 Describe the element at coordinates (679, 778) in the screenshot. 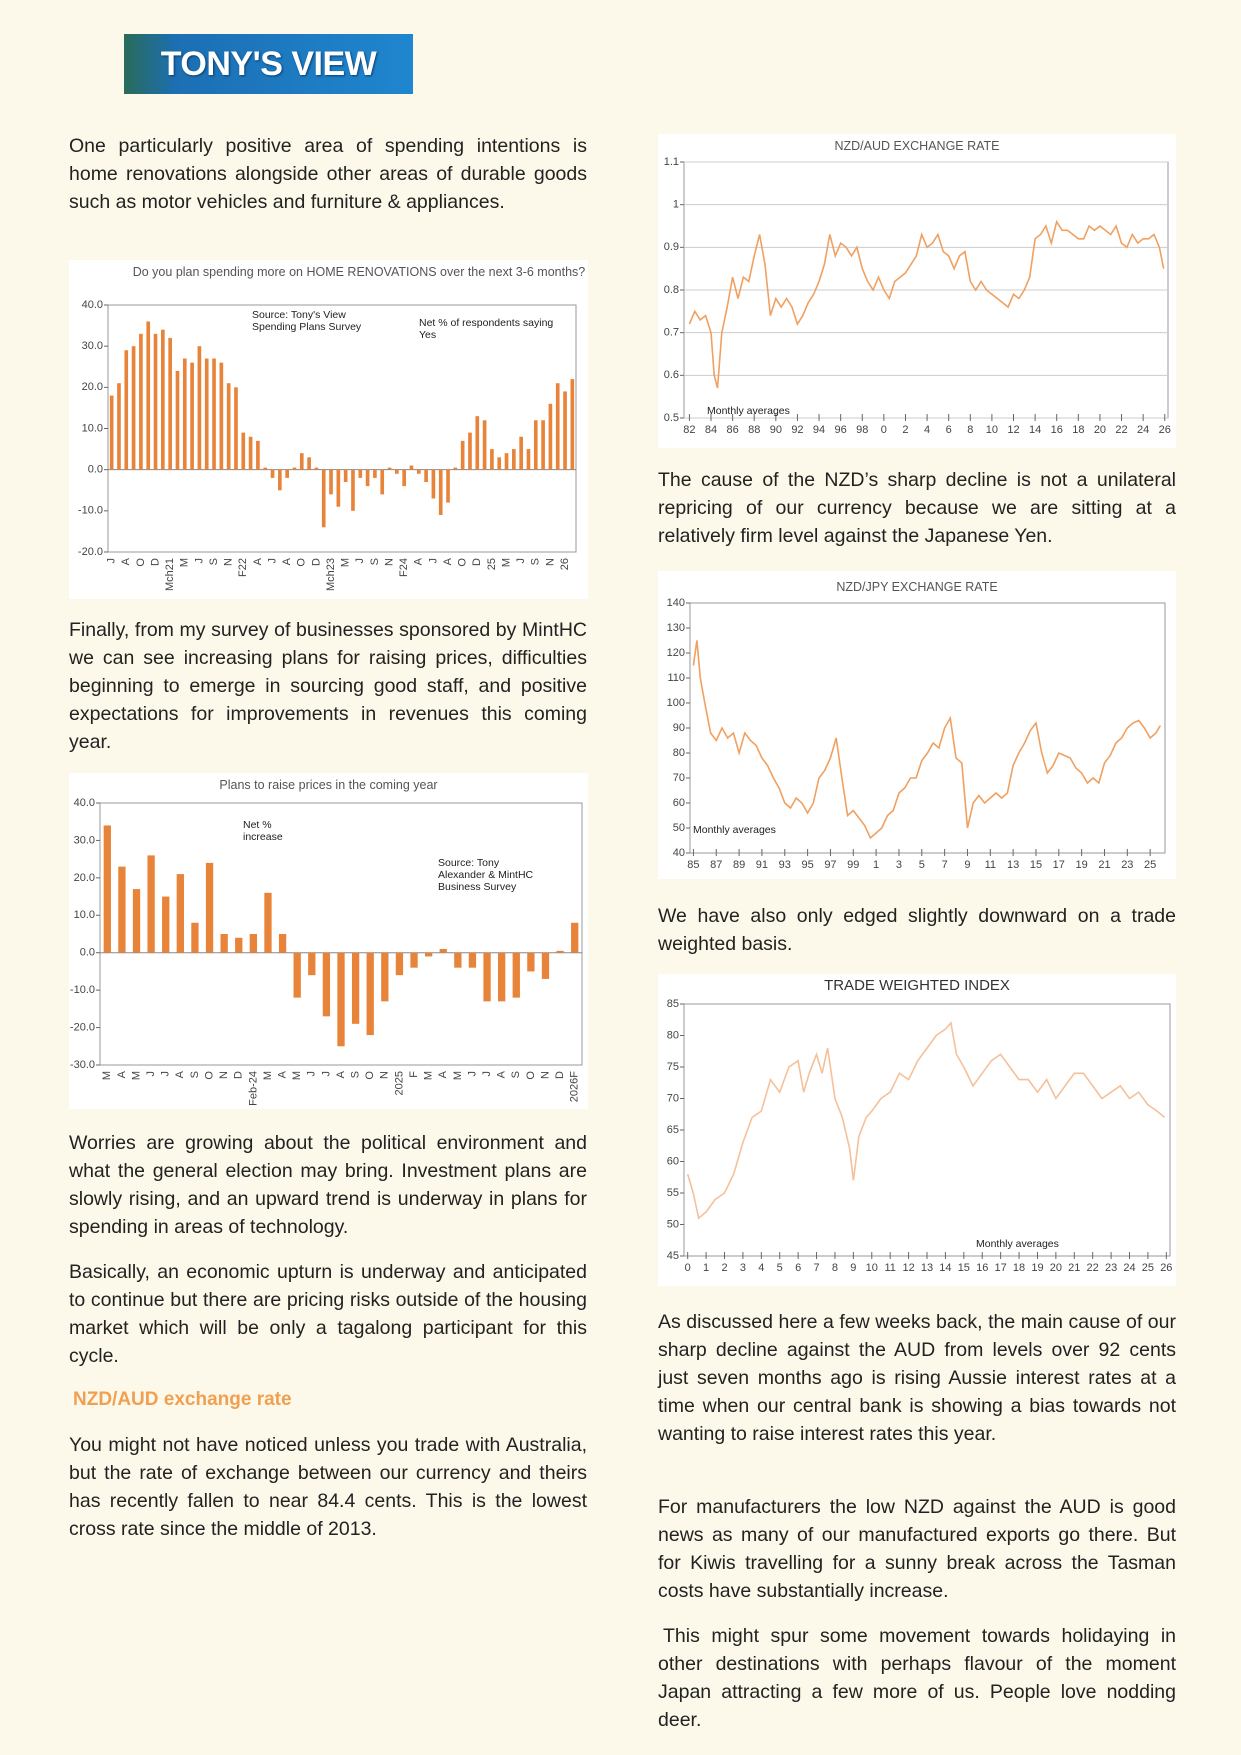

I see `y-tick-label: 70` at that location.